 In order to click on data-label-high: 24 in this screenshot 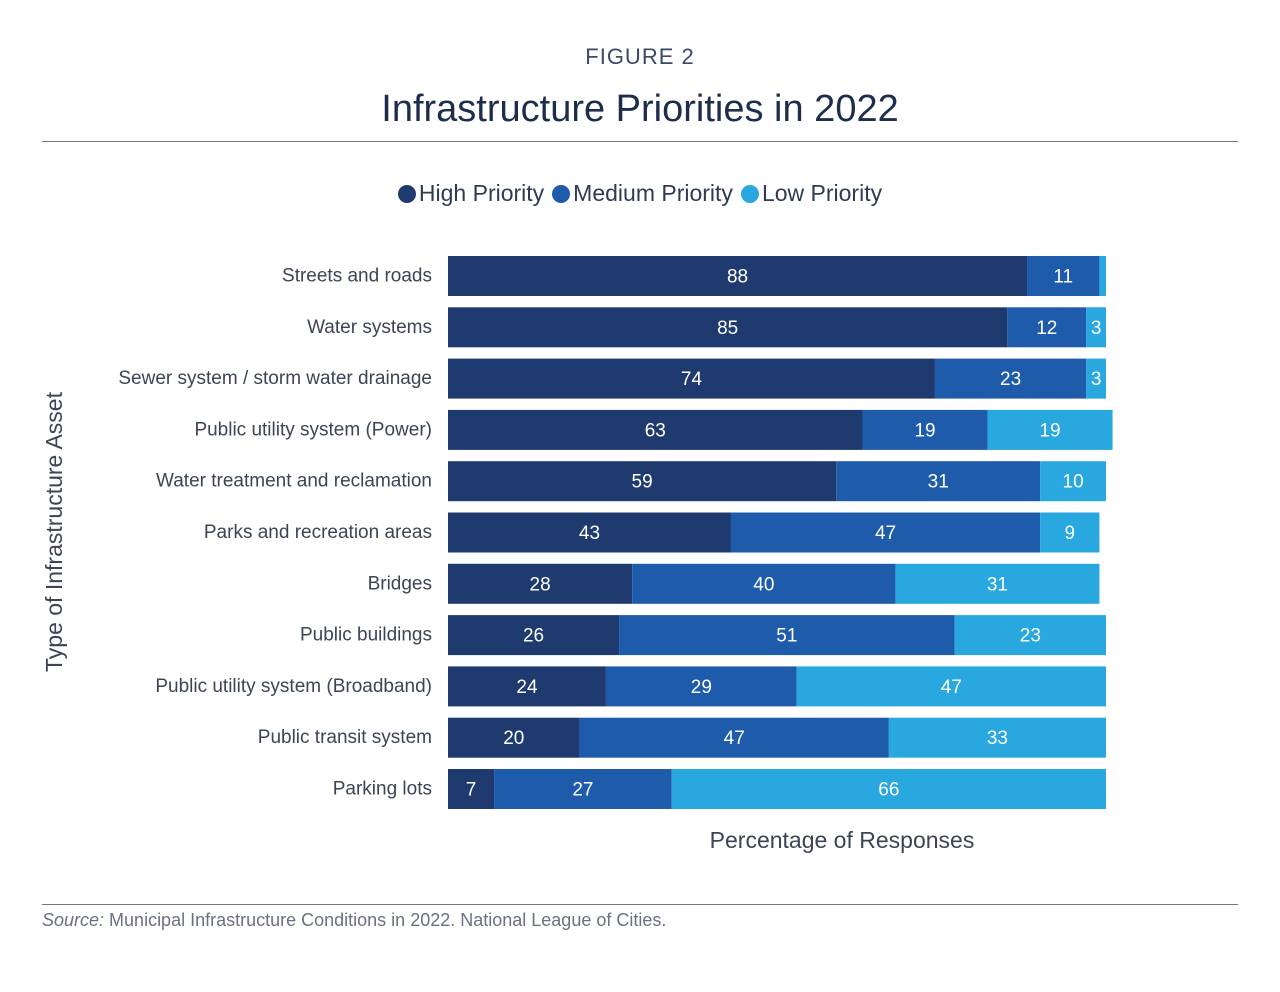, I will do `click(527, 687)`.